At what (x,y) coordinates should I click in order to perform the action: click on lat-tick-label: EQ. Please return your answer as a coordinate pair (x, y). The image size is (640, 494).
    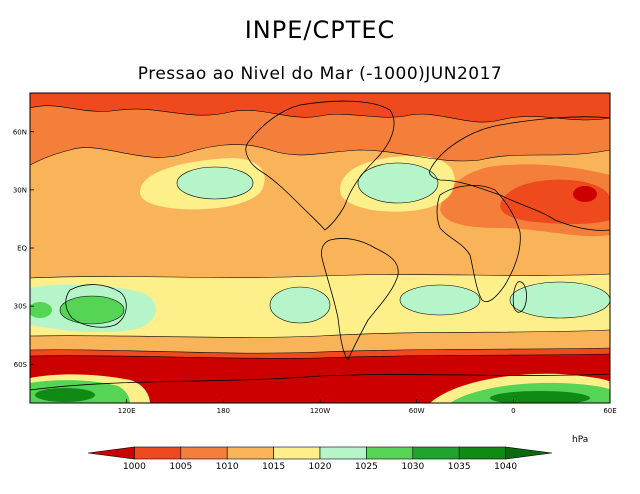
    Looking at the image, I should click on (22, 249).